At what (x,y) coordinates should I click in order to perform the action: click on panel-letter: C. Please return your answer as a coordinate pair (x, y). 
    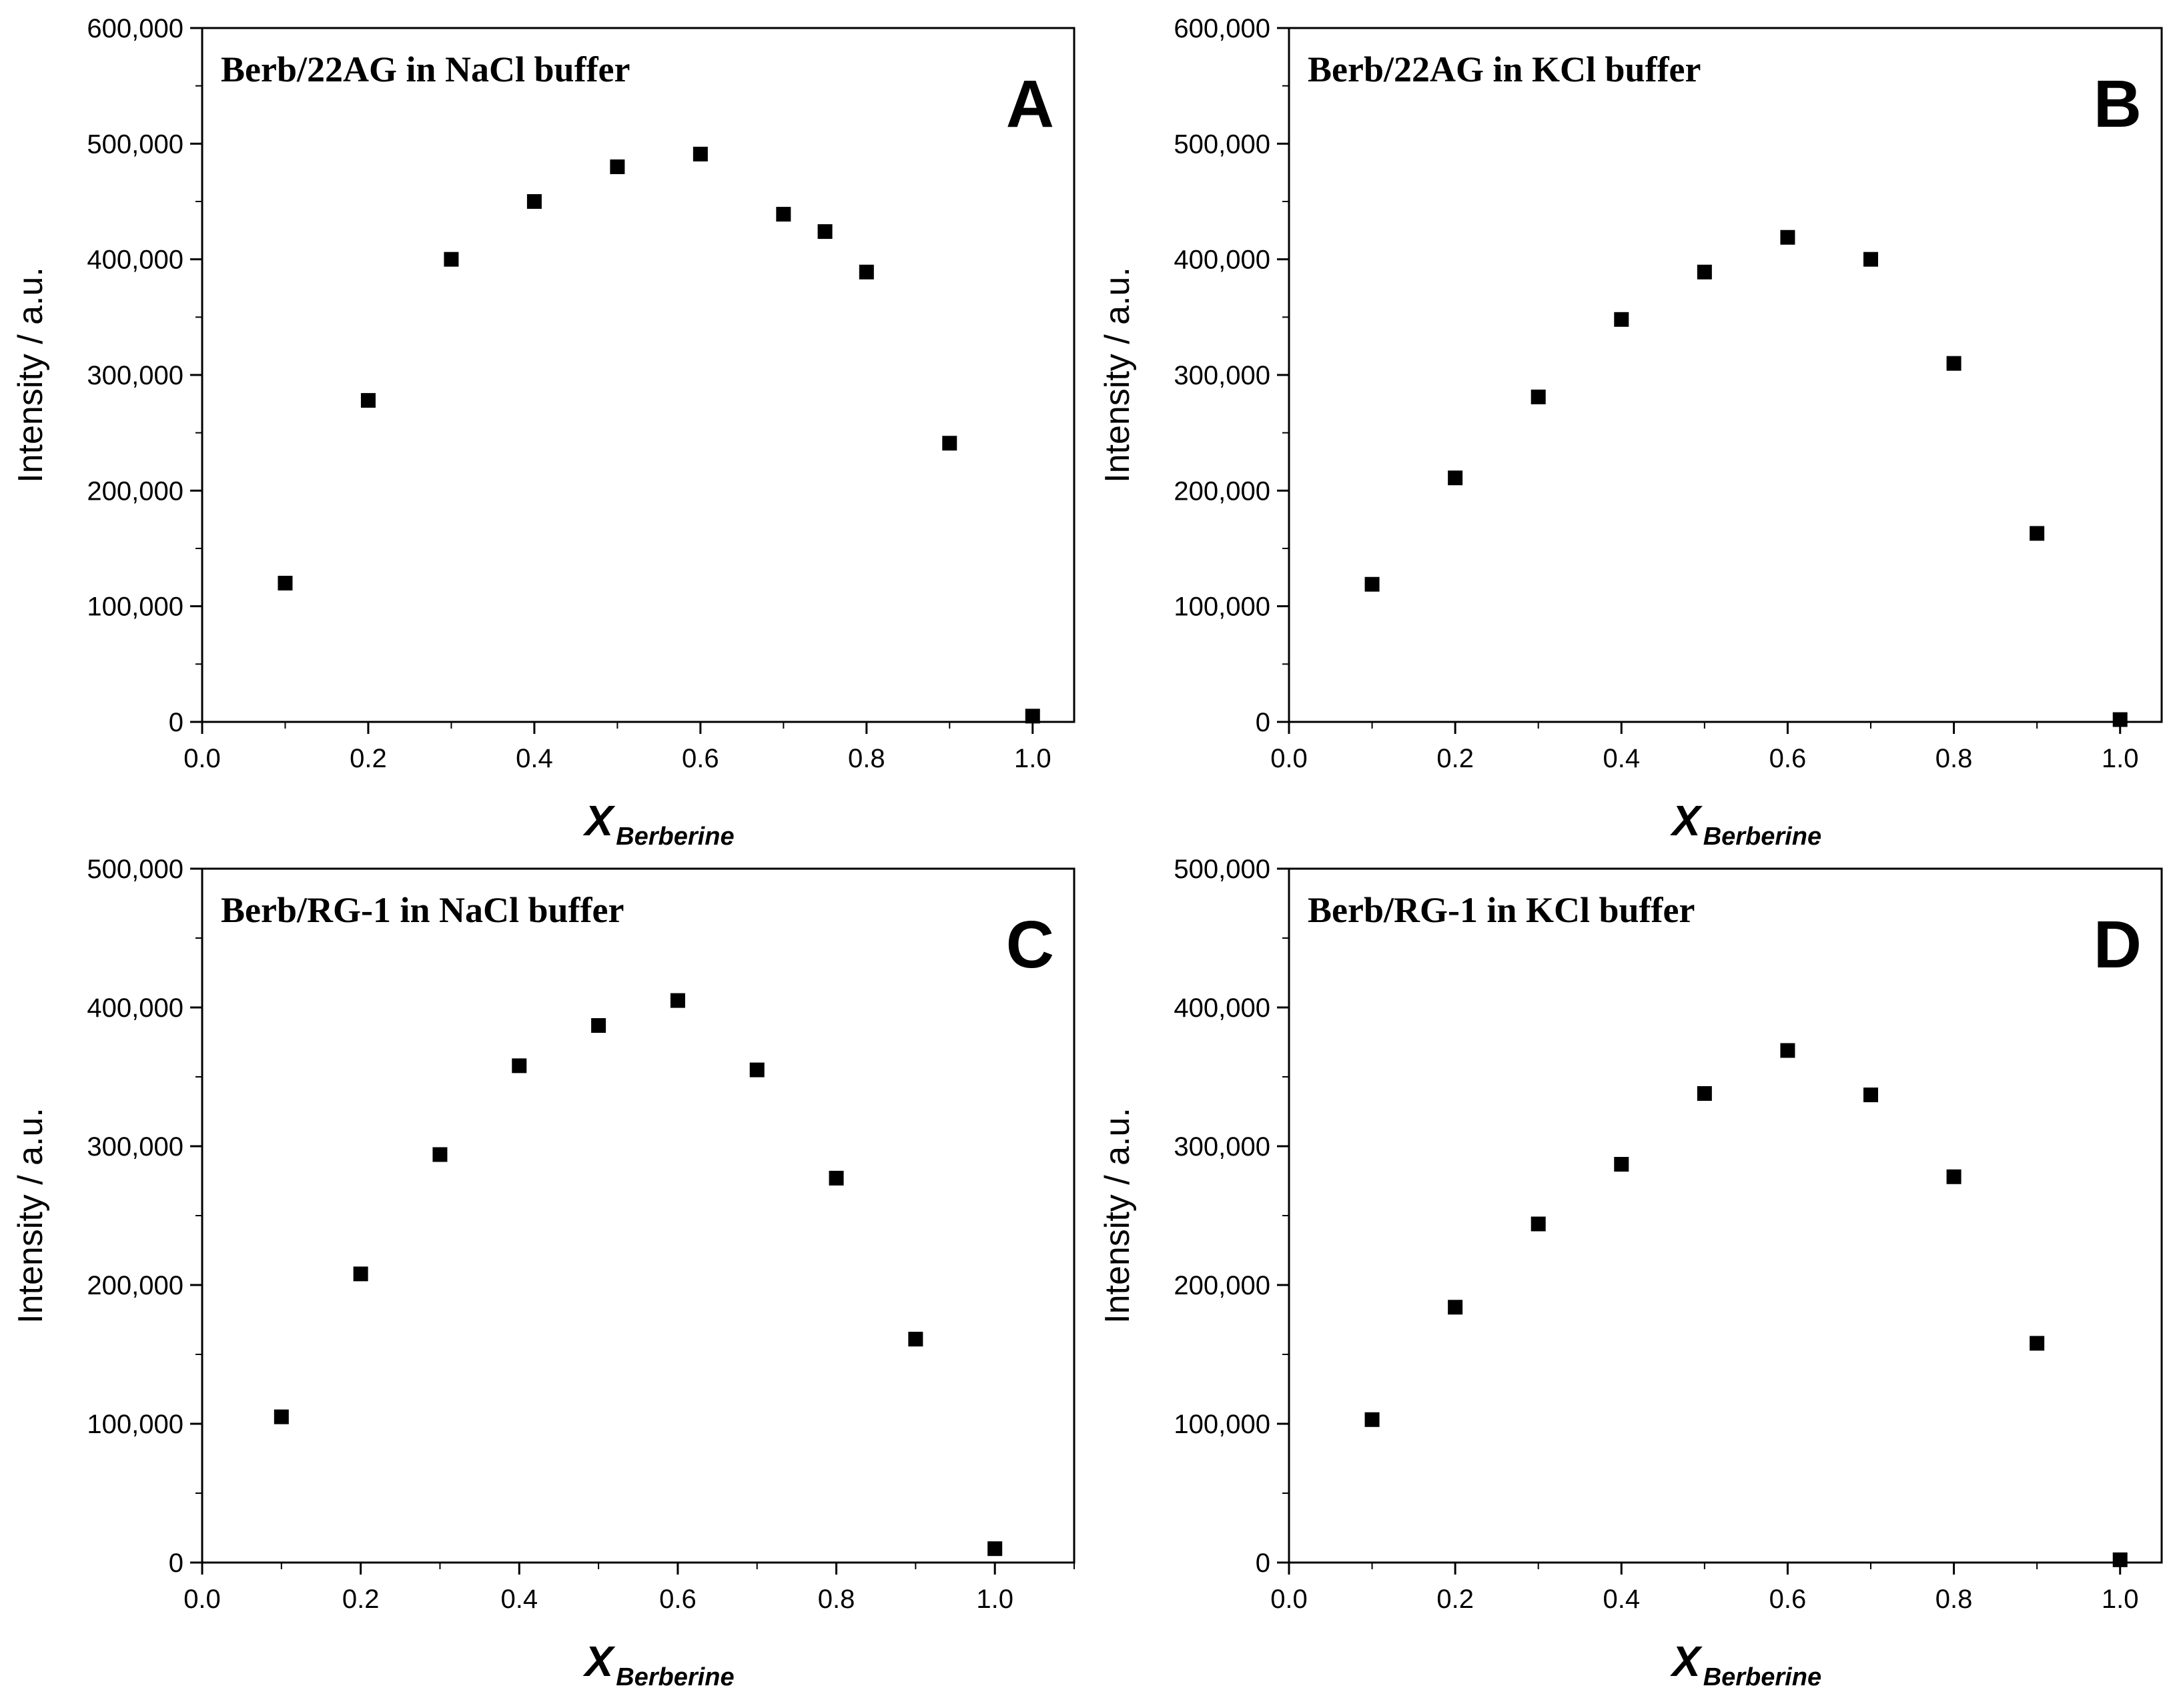
    Looking at the image, I should click on (1030, 945).